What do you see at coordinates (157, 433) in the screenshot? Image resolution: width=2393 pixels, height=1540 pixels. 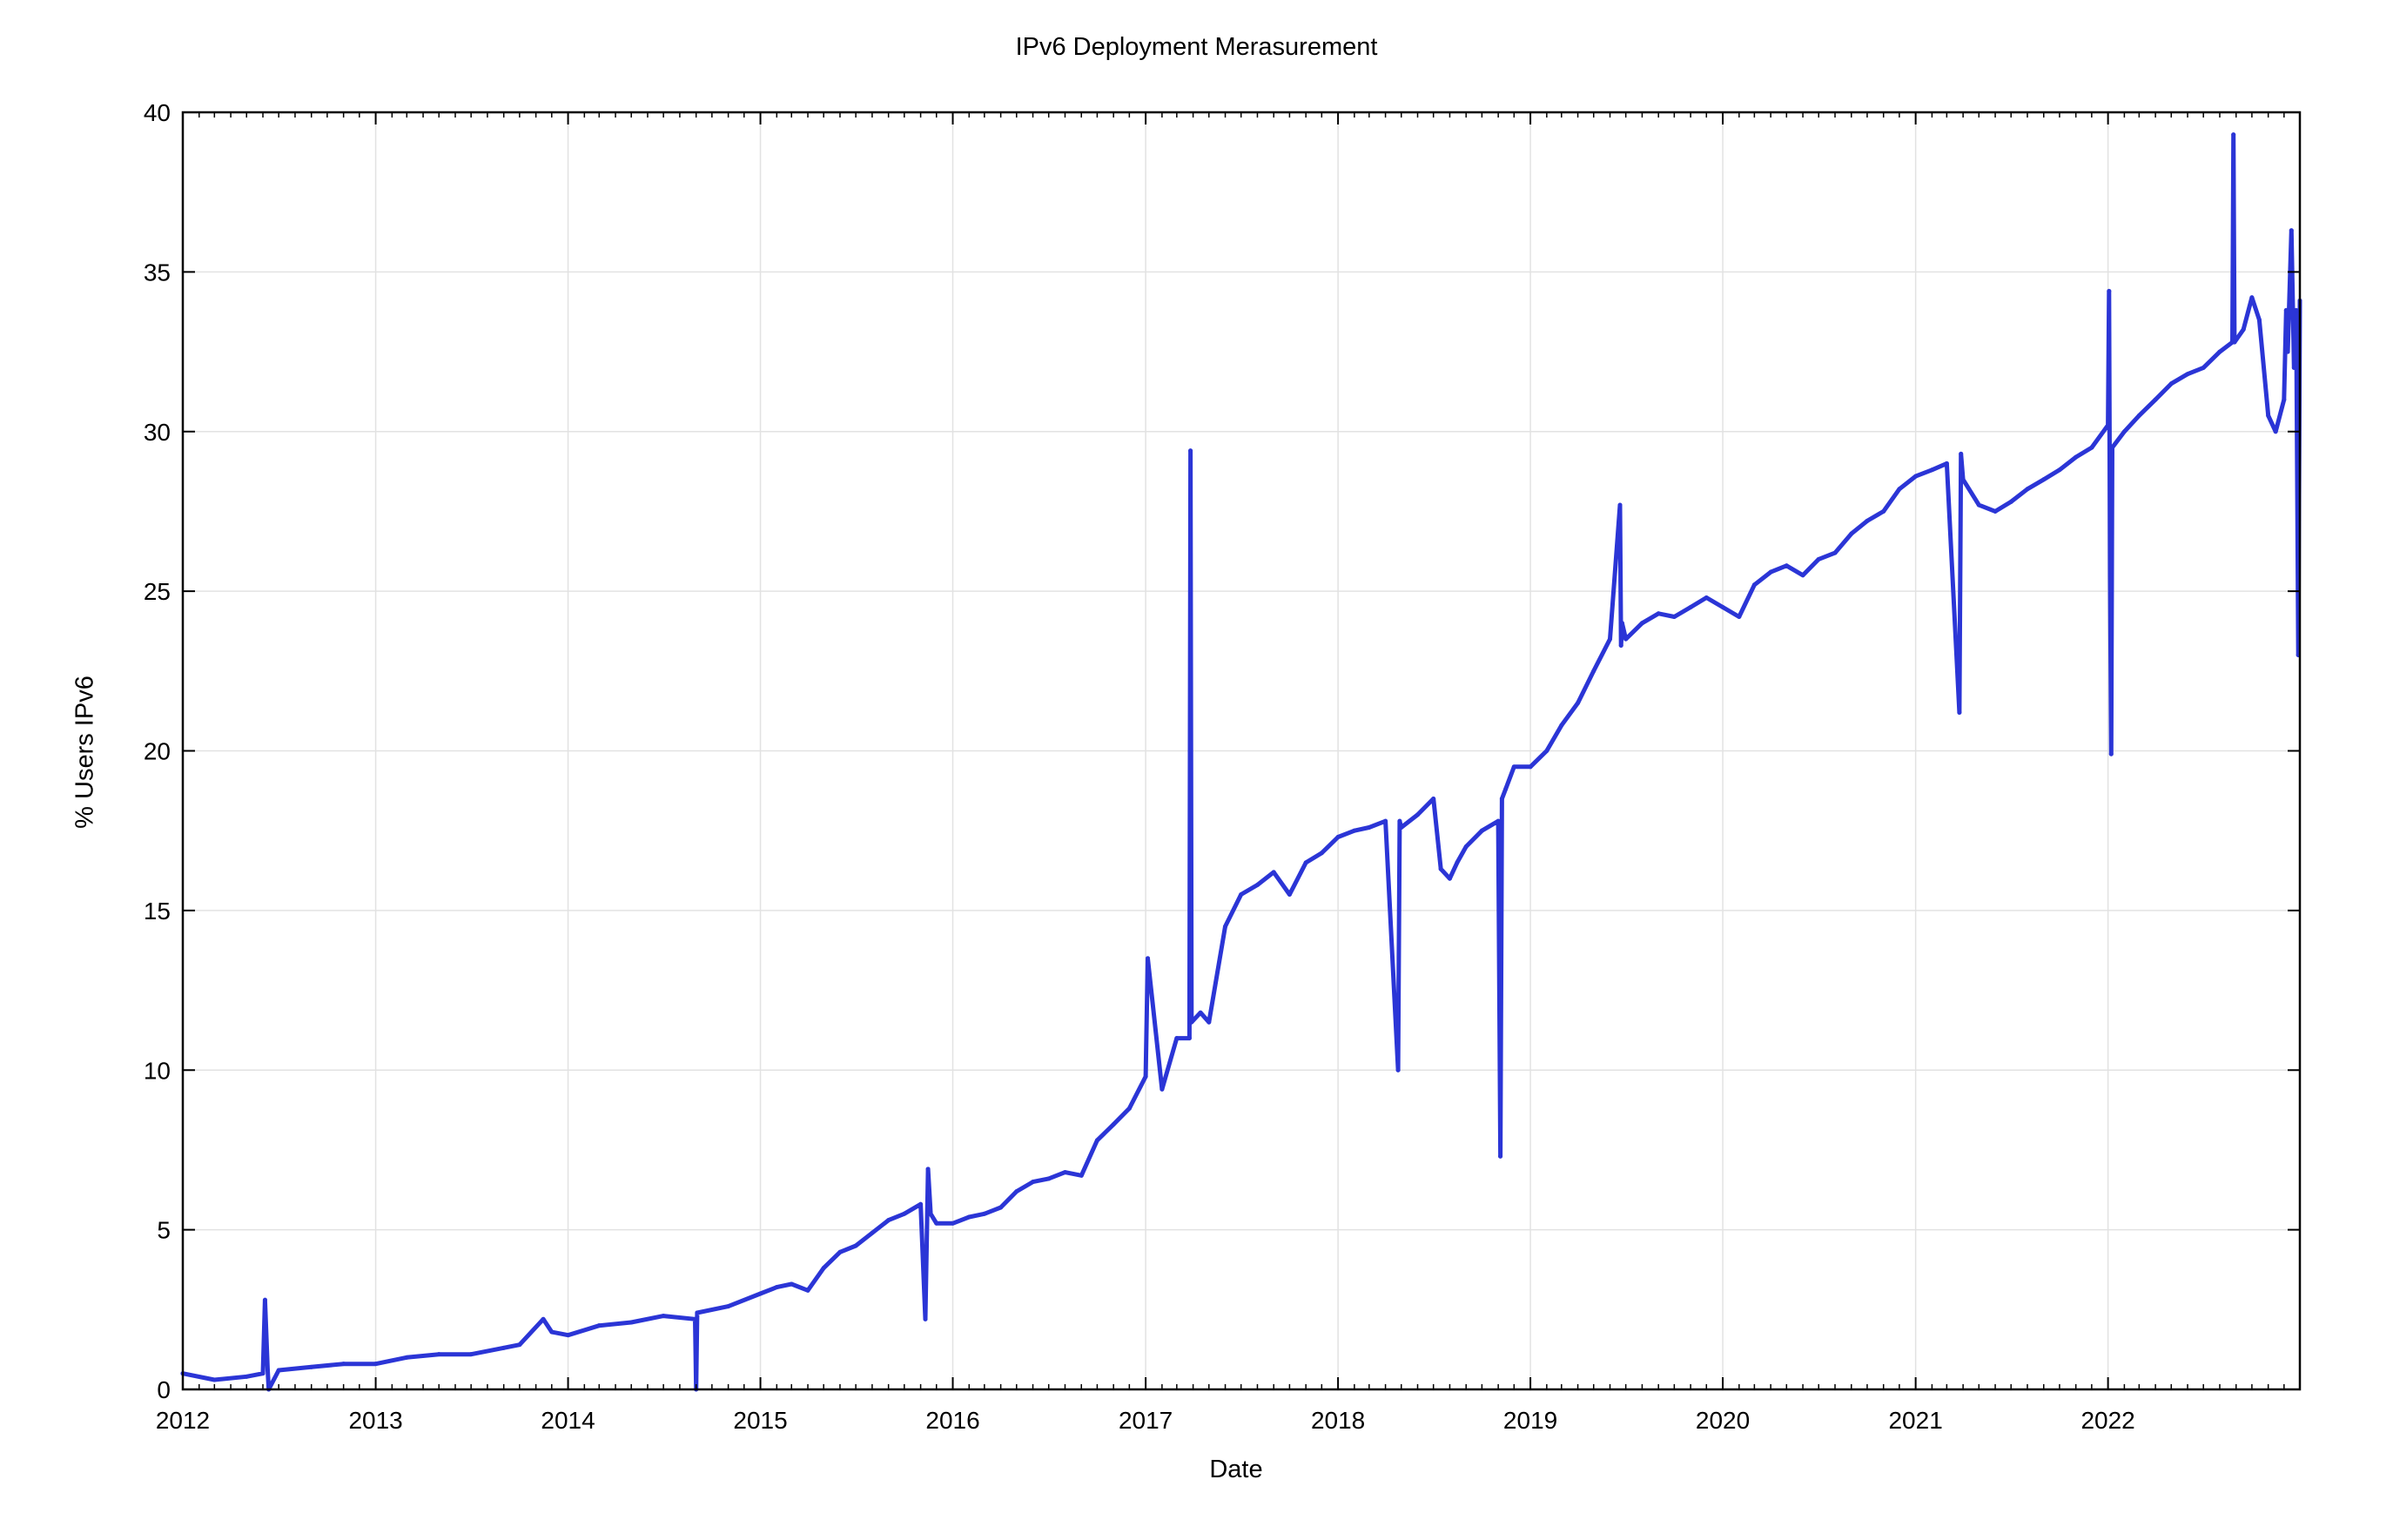 I see `y-tick-label: 30` at bounding box center [157, 433].